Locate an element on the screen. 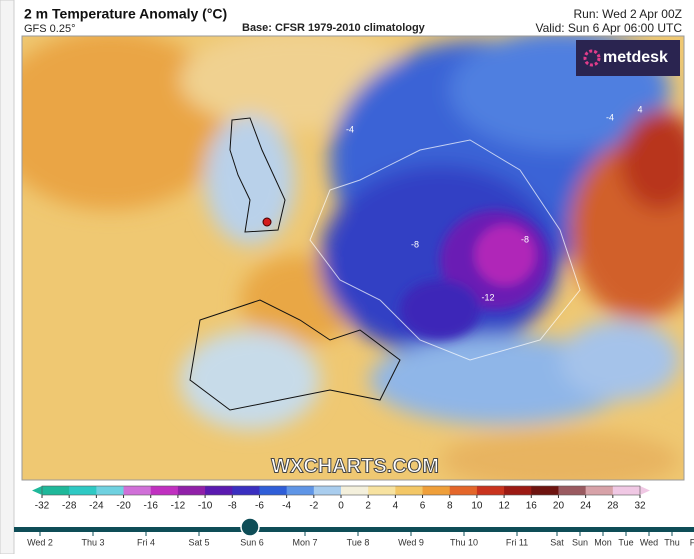  timeline-day: Tue is located at coordinates (625, 542).